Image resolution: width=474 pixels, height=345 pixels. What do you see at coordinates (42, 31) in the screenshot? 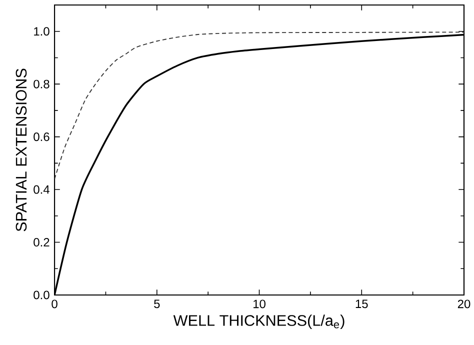
I see `y-tick-label: 1.0` at bounding box center [42, 31].